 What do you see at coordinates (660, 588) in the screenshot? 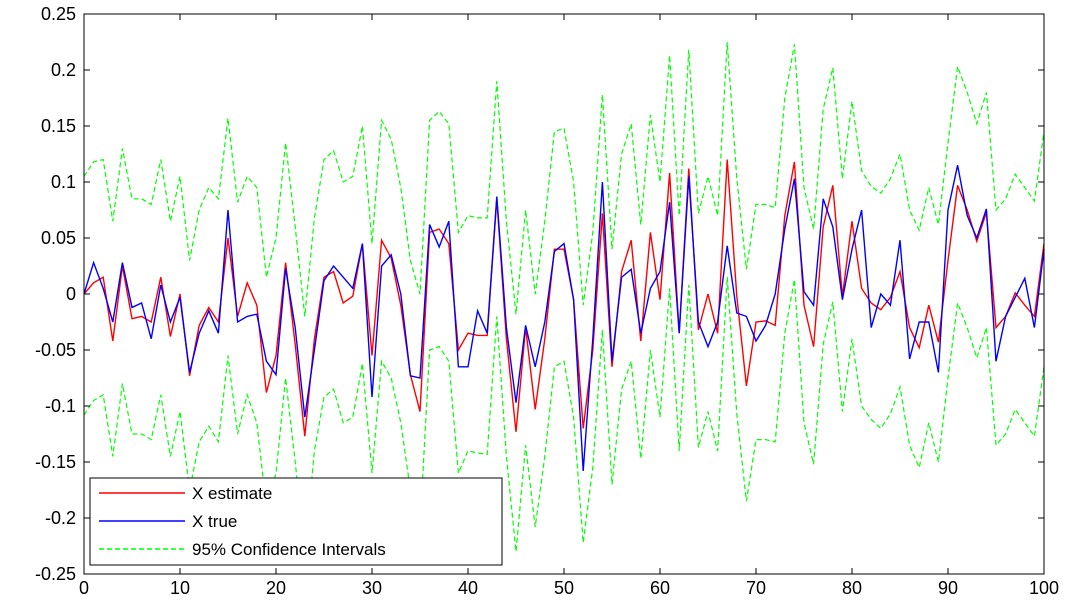
I see `x-tick-label: 60` at bounding box center [660, 588].